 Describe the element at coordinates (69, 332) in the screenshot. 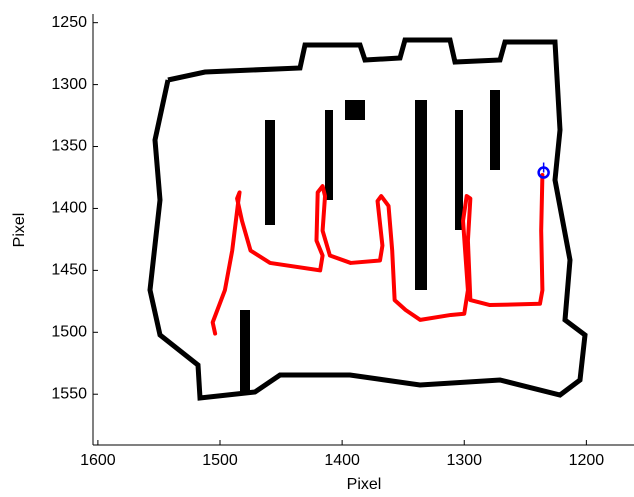

I see `y-tick-label: 1500` at that location.